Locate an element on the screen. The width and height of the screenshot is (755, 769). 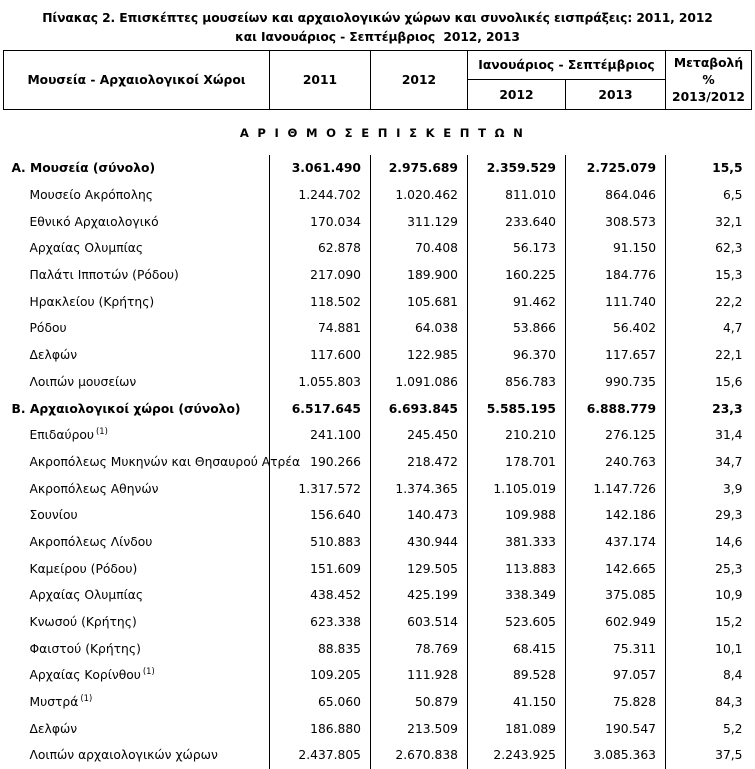
row-value: 1.020.462 is located at coordinates (419, 195).